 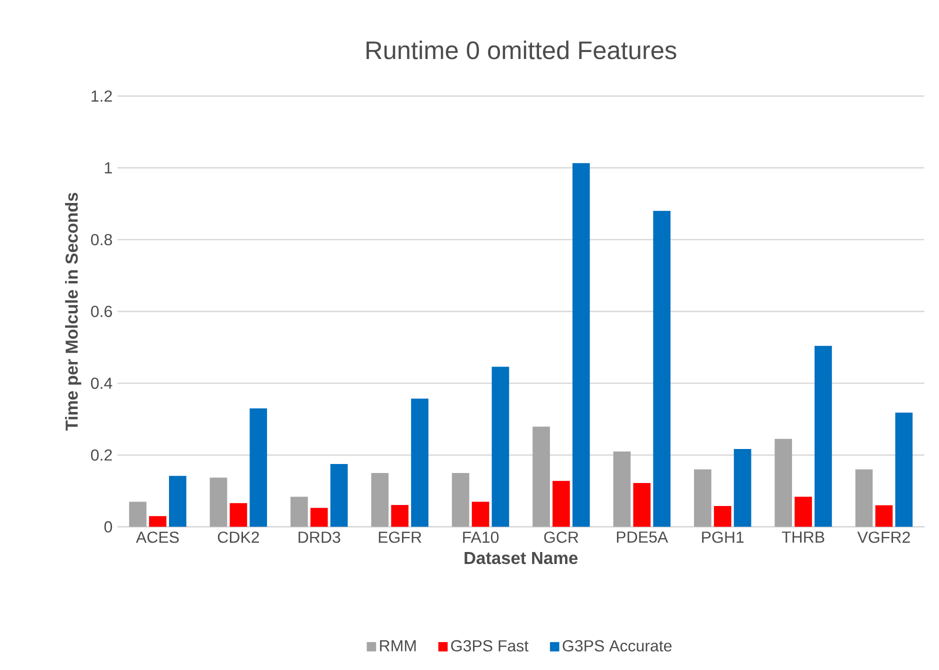 I want to click on x-tick-label: DRD3, so click(x=319, y=538).